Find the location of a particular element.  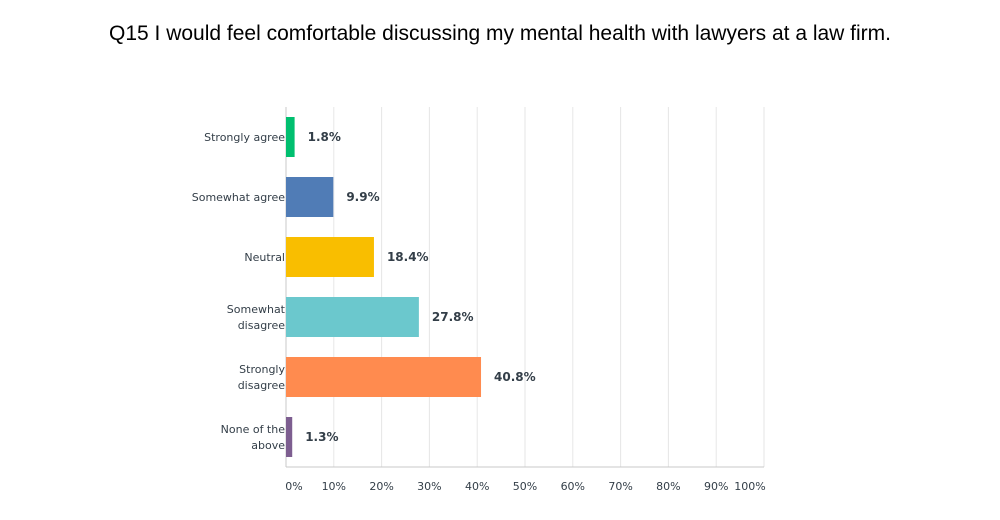

category-label: None of the is located at coordinates (253, 429).